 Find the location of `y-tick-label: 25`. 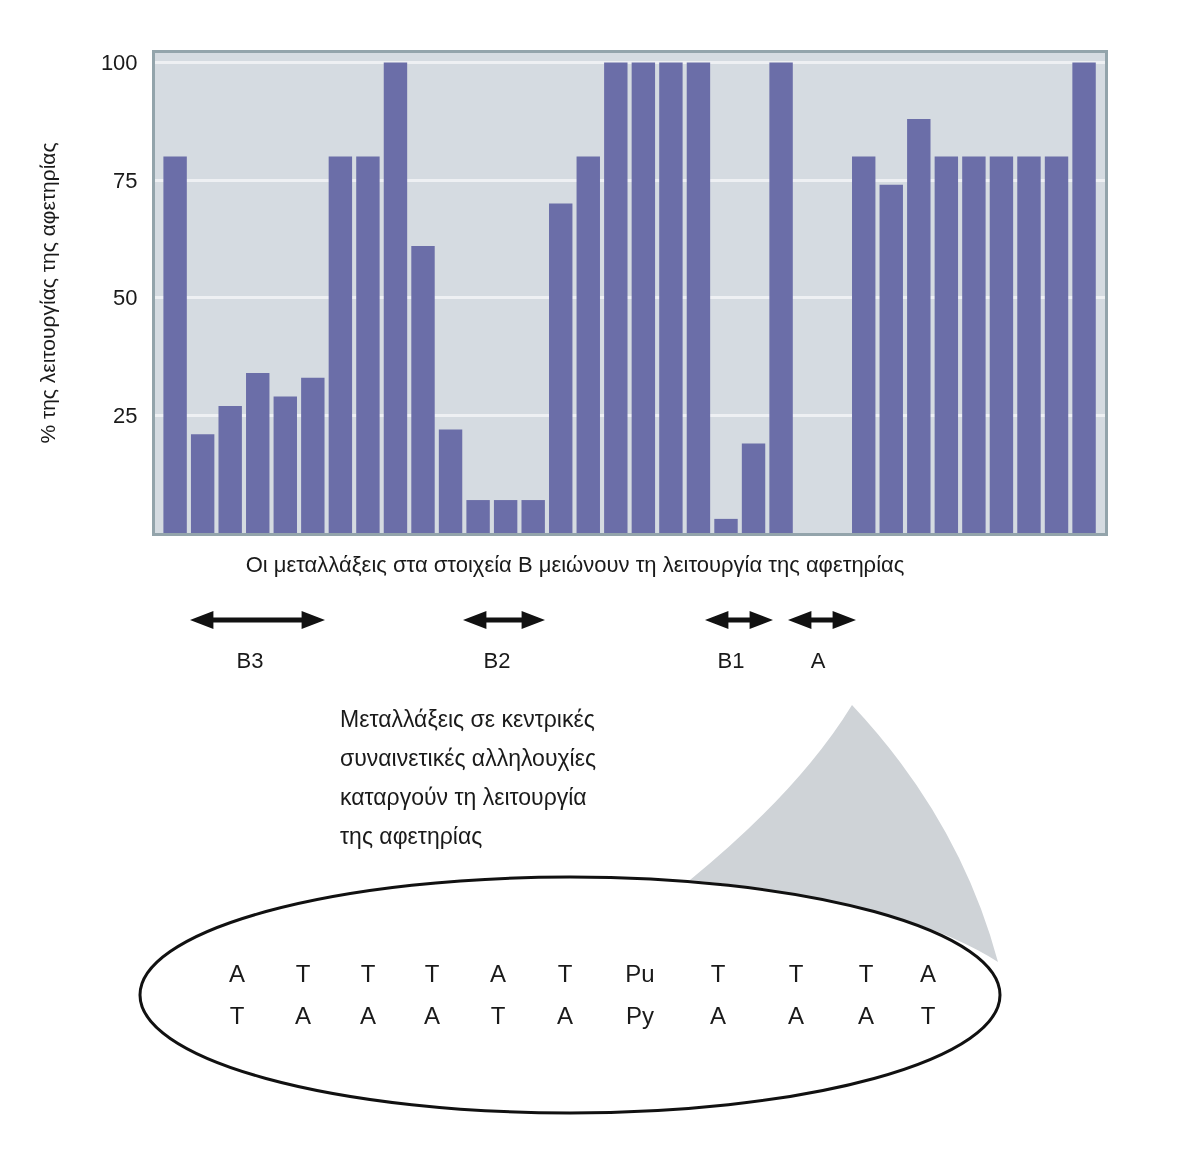

y-tick-label: 25 is located at coordinates (125, 416).